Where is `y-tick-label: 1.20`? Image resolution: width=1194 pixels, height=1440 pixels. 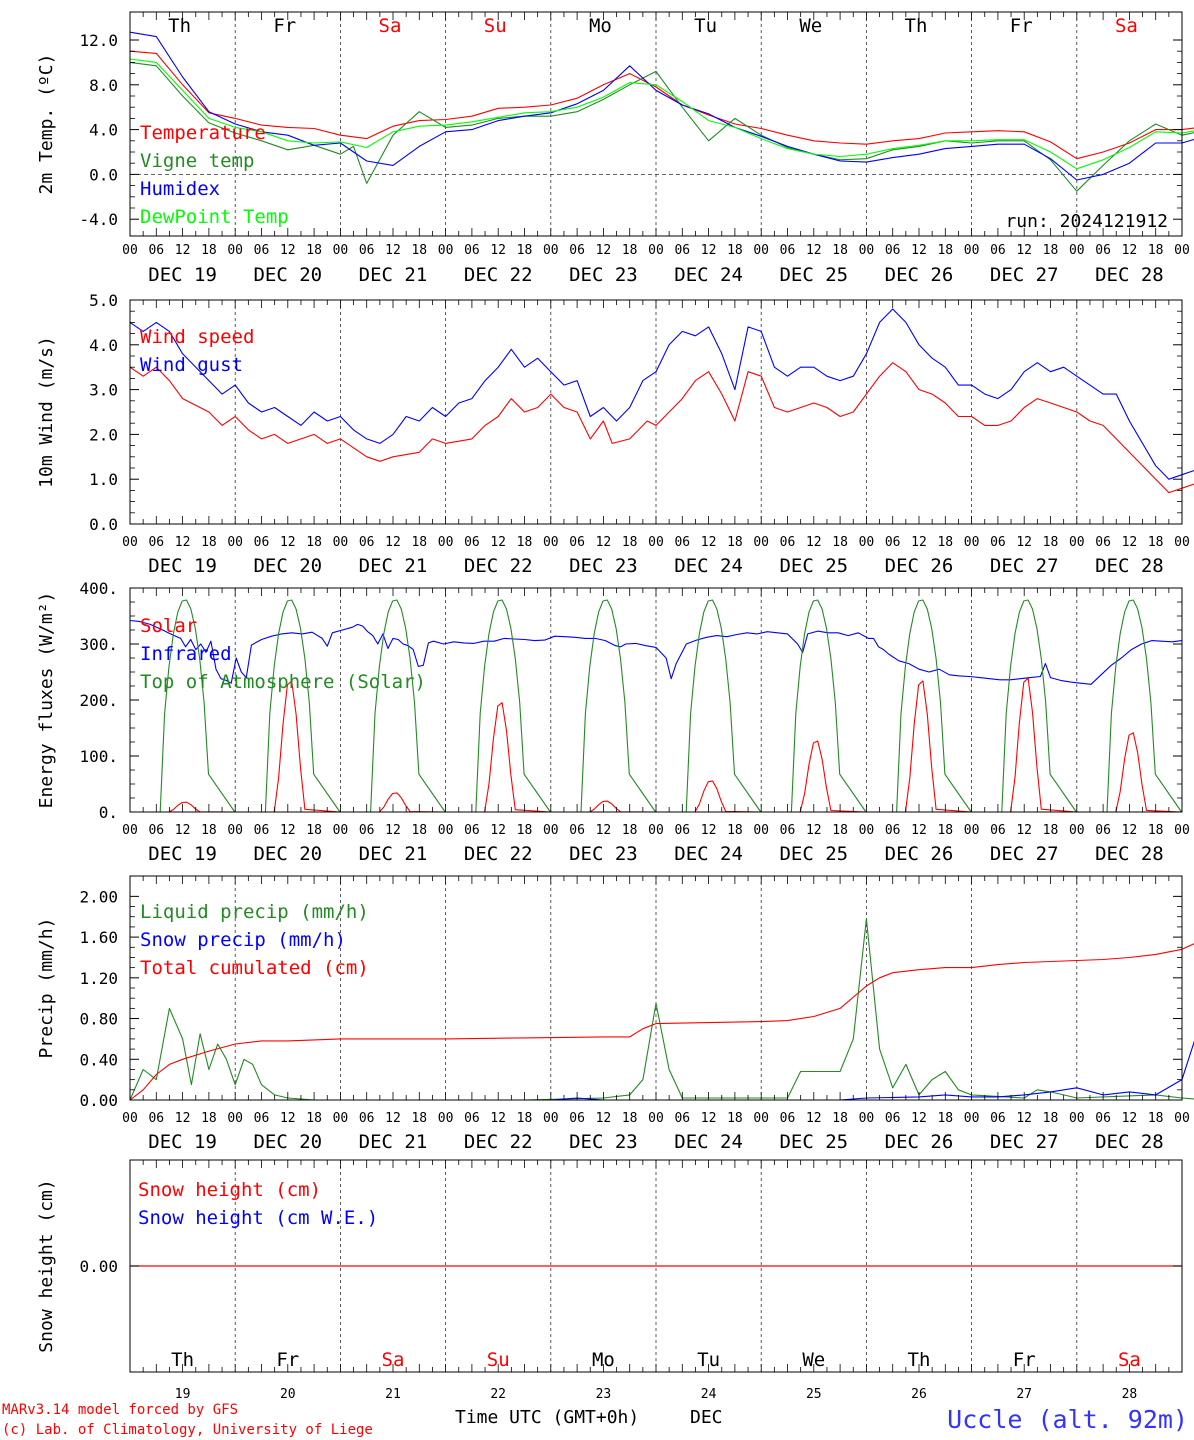
y-tick-label: 1.20 is located at coordinates (98, 978).